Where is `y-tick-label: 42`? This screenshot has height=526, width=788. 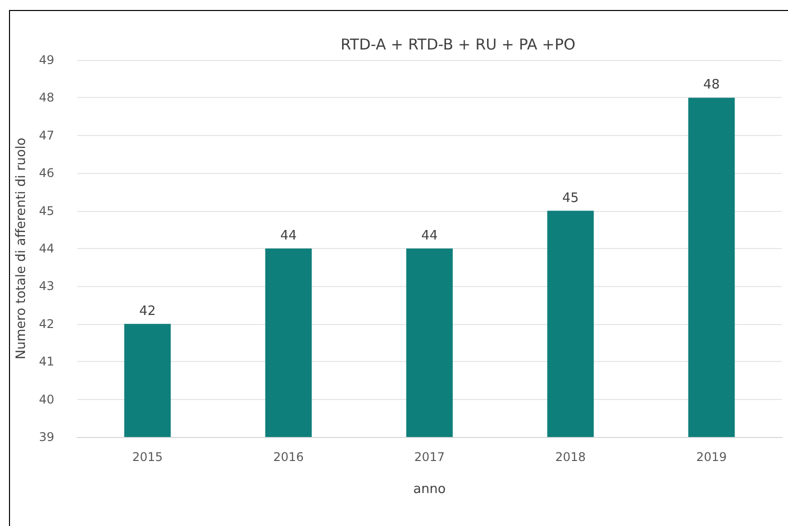 y-tick-label: 42 is located at coordinates (46, 323).